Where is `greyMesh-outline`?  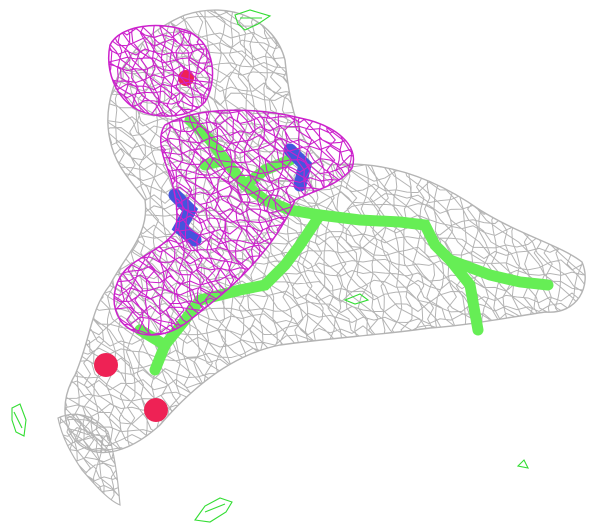
greyMesh-outline is located at coordinates (89, 459).